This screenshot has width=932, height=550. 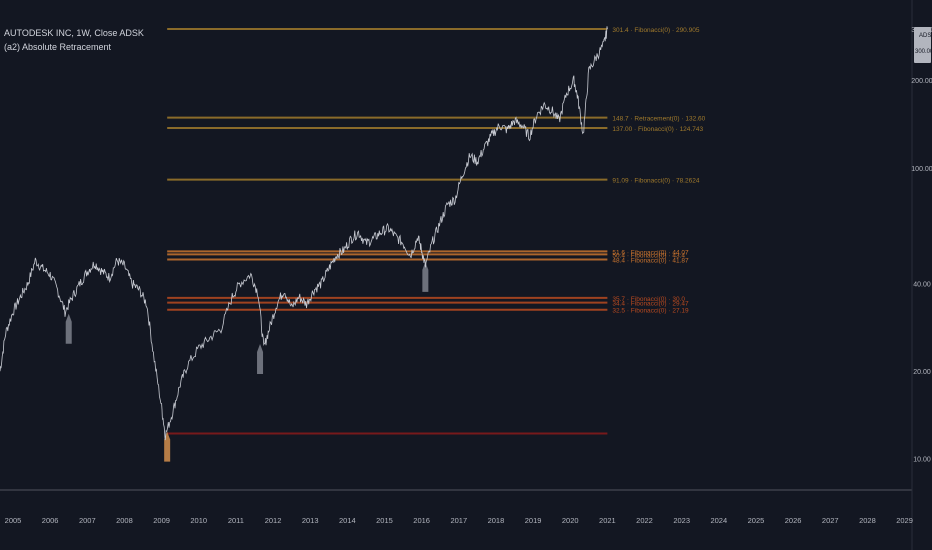 What do you see at coordinates (922, 372) in the screenshot?
I see `y-tick-label: 20.00` at bounding box center [922, 372].